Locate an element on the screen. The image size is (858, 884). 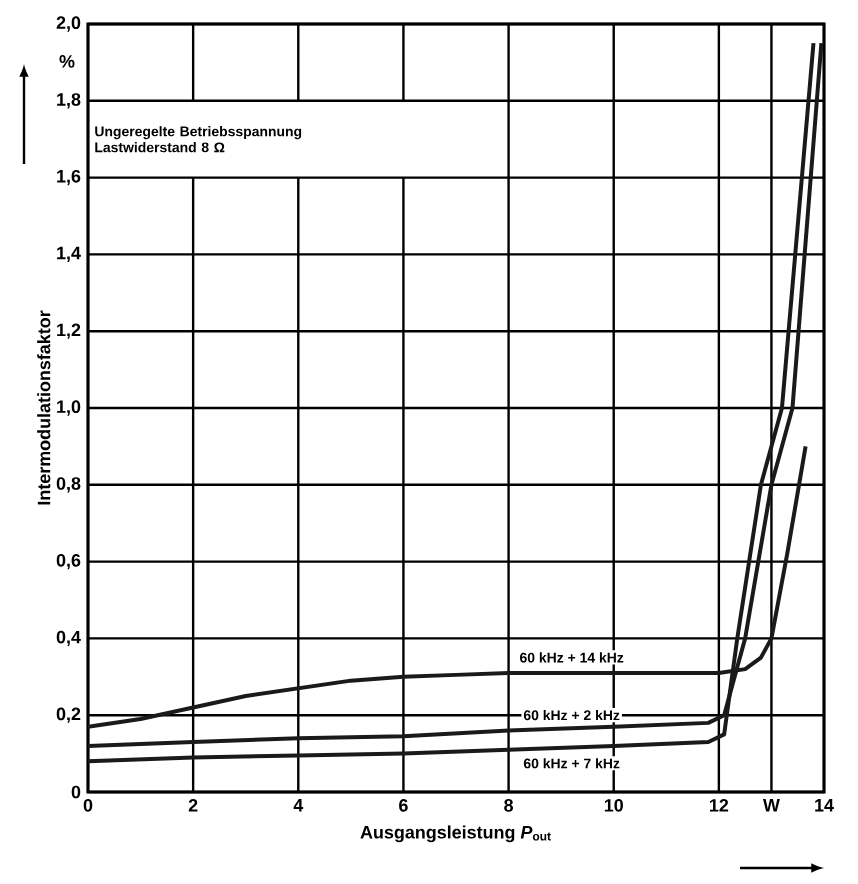
y-tick-label: 1,2 is located at coordinates (69, 331).